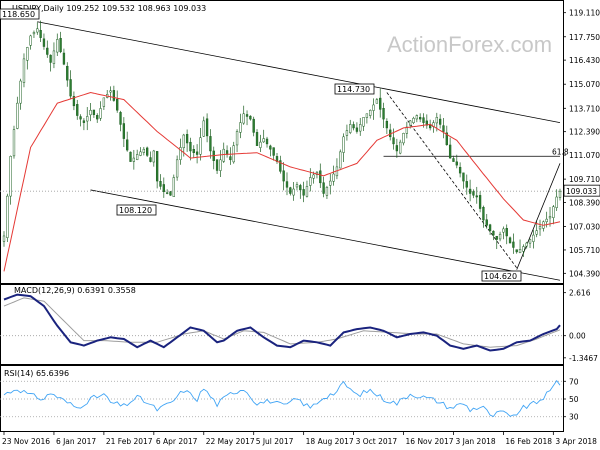 The width and height of the screenshot is (600, 450). Describe the element at coordinates (275, 441) in the screenshot. I see `x-tick-label: 5 Jul 2017` at that location.